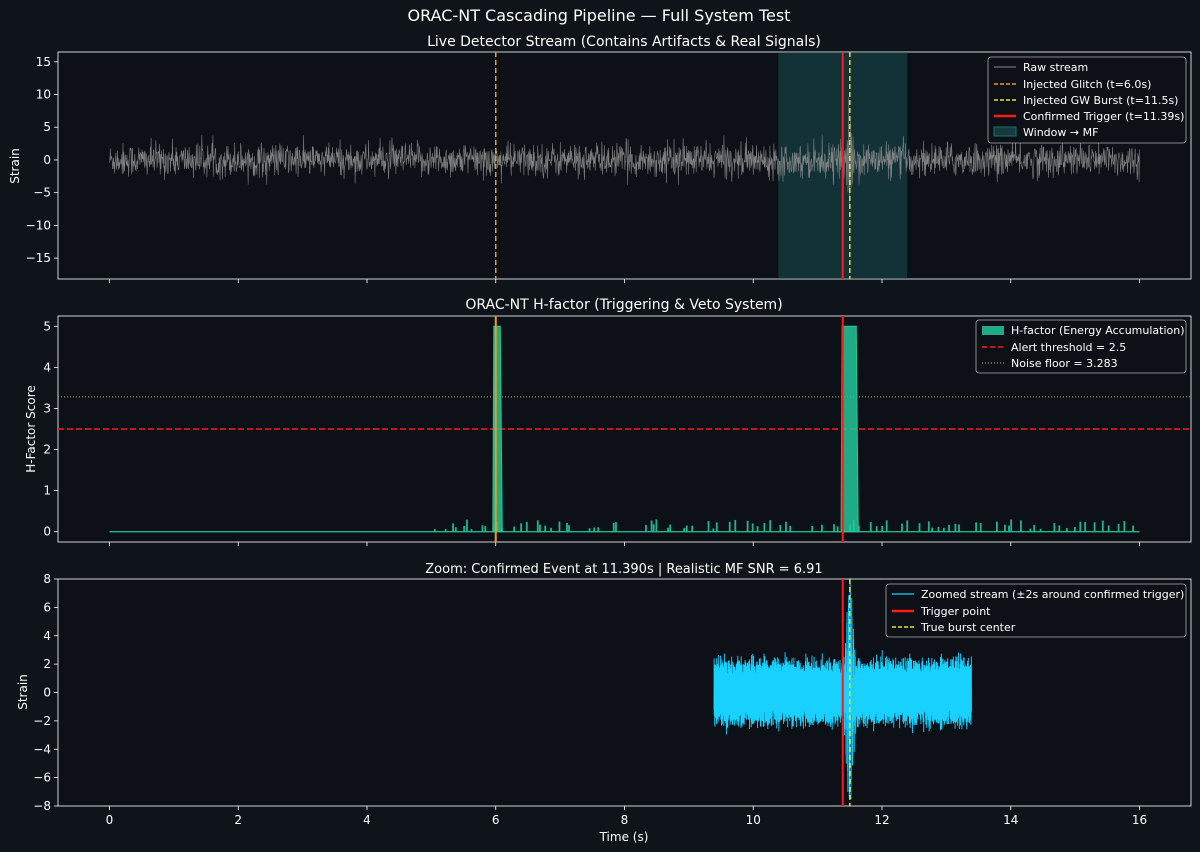  What do you see at coordinates (47, 636) in the screenshot?
I see `y-tick-label: 4` at bounding box center [47, 636].